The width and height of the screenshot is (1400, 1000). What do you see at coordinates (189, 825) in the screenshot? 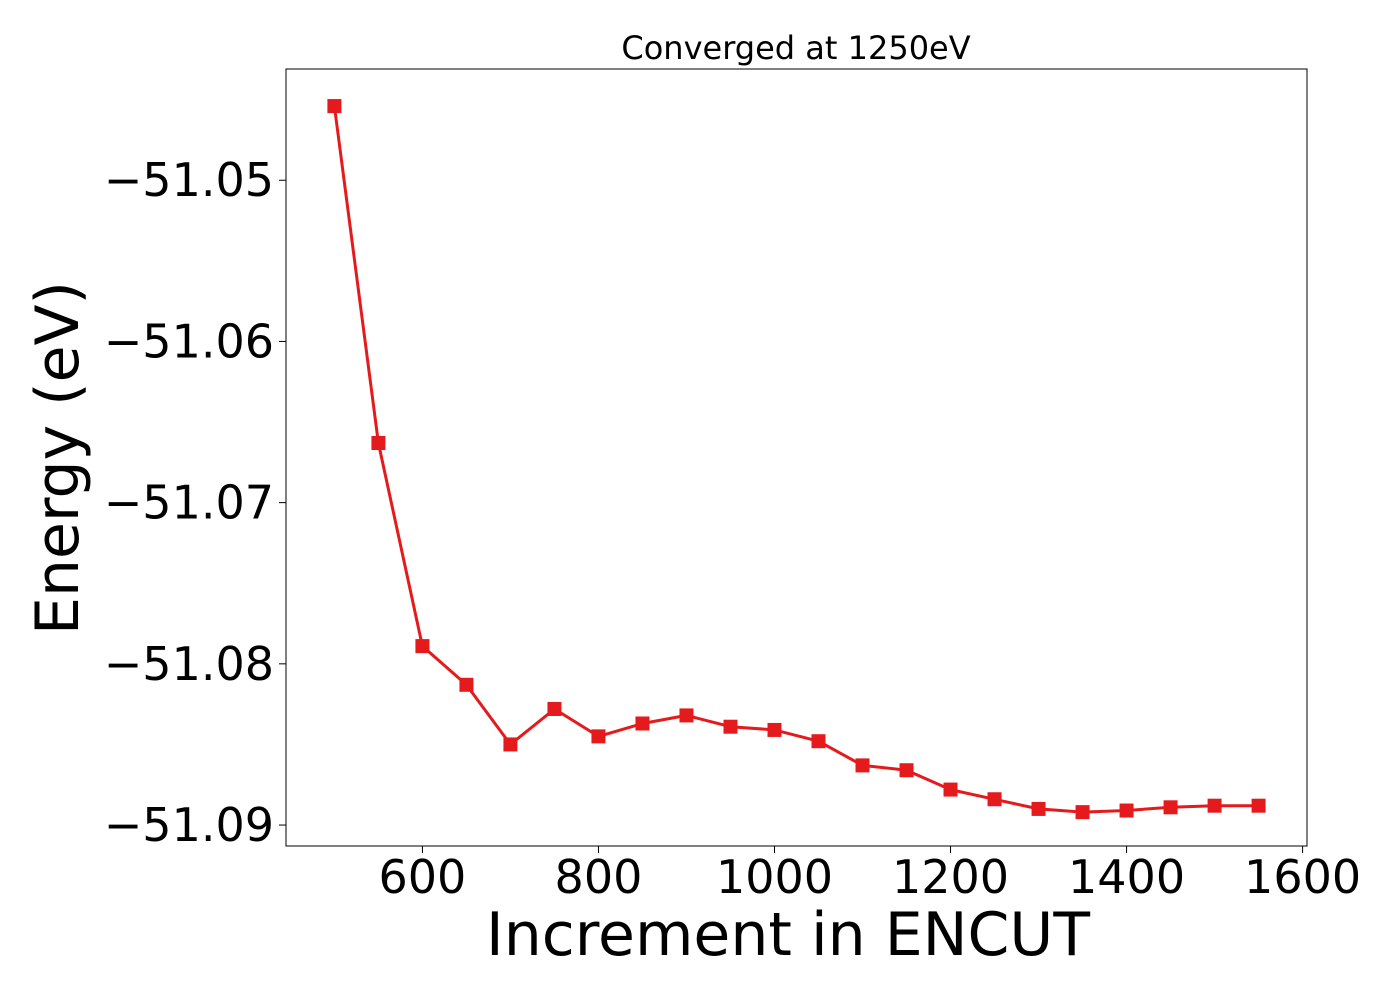
I see `y-tick-label: −51.09` at bounding box center [189, 825].